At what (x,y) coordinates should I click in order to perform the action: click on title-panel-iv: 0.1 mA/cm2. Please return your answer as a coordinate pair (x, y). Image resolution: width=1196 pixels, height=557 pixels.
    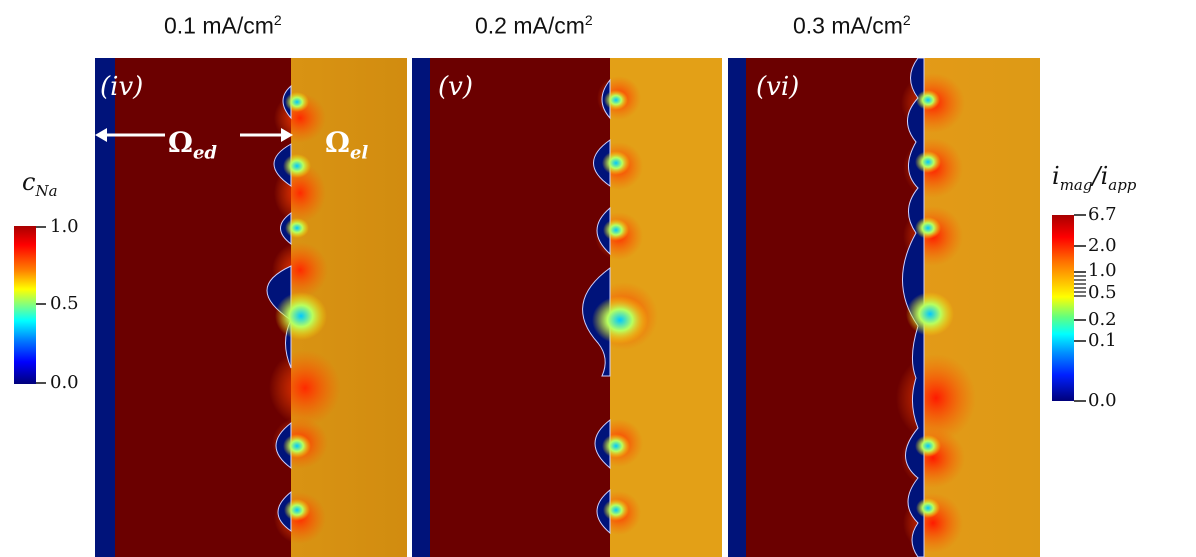
    Looking at the image, I should click on (223, 25).